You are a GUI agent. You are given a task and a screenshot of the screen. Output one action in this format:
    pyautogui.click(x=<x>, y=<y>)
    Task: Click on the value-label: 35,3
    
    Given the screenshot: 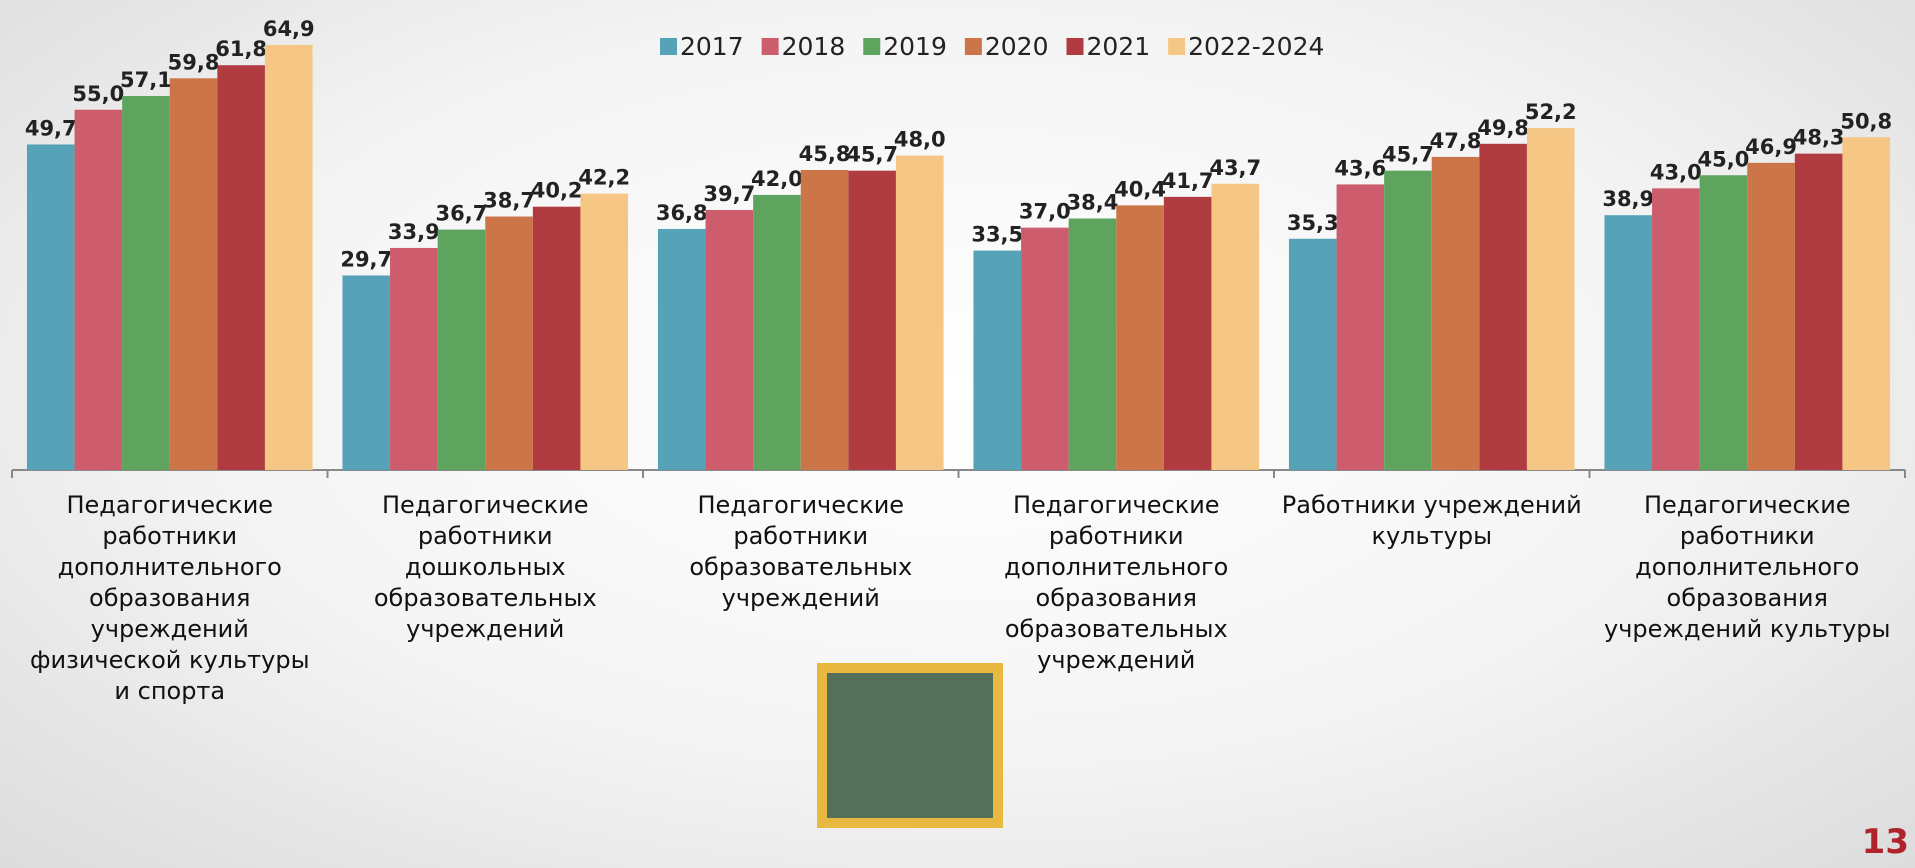 What is the action you would take?
    pyautogui.click(x=1313, y=223)
    